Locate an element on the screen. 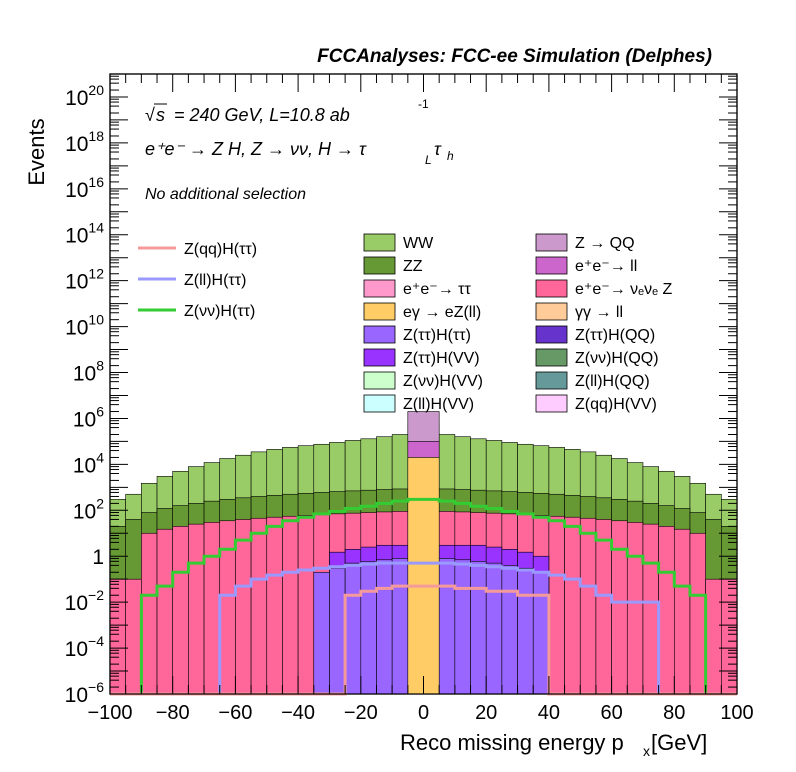  legend-bkg-label: Z(ττ)H(VV) is located at coordinates (441, 358).